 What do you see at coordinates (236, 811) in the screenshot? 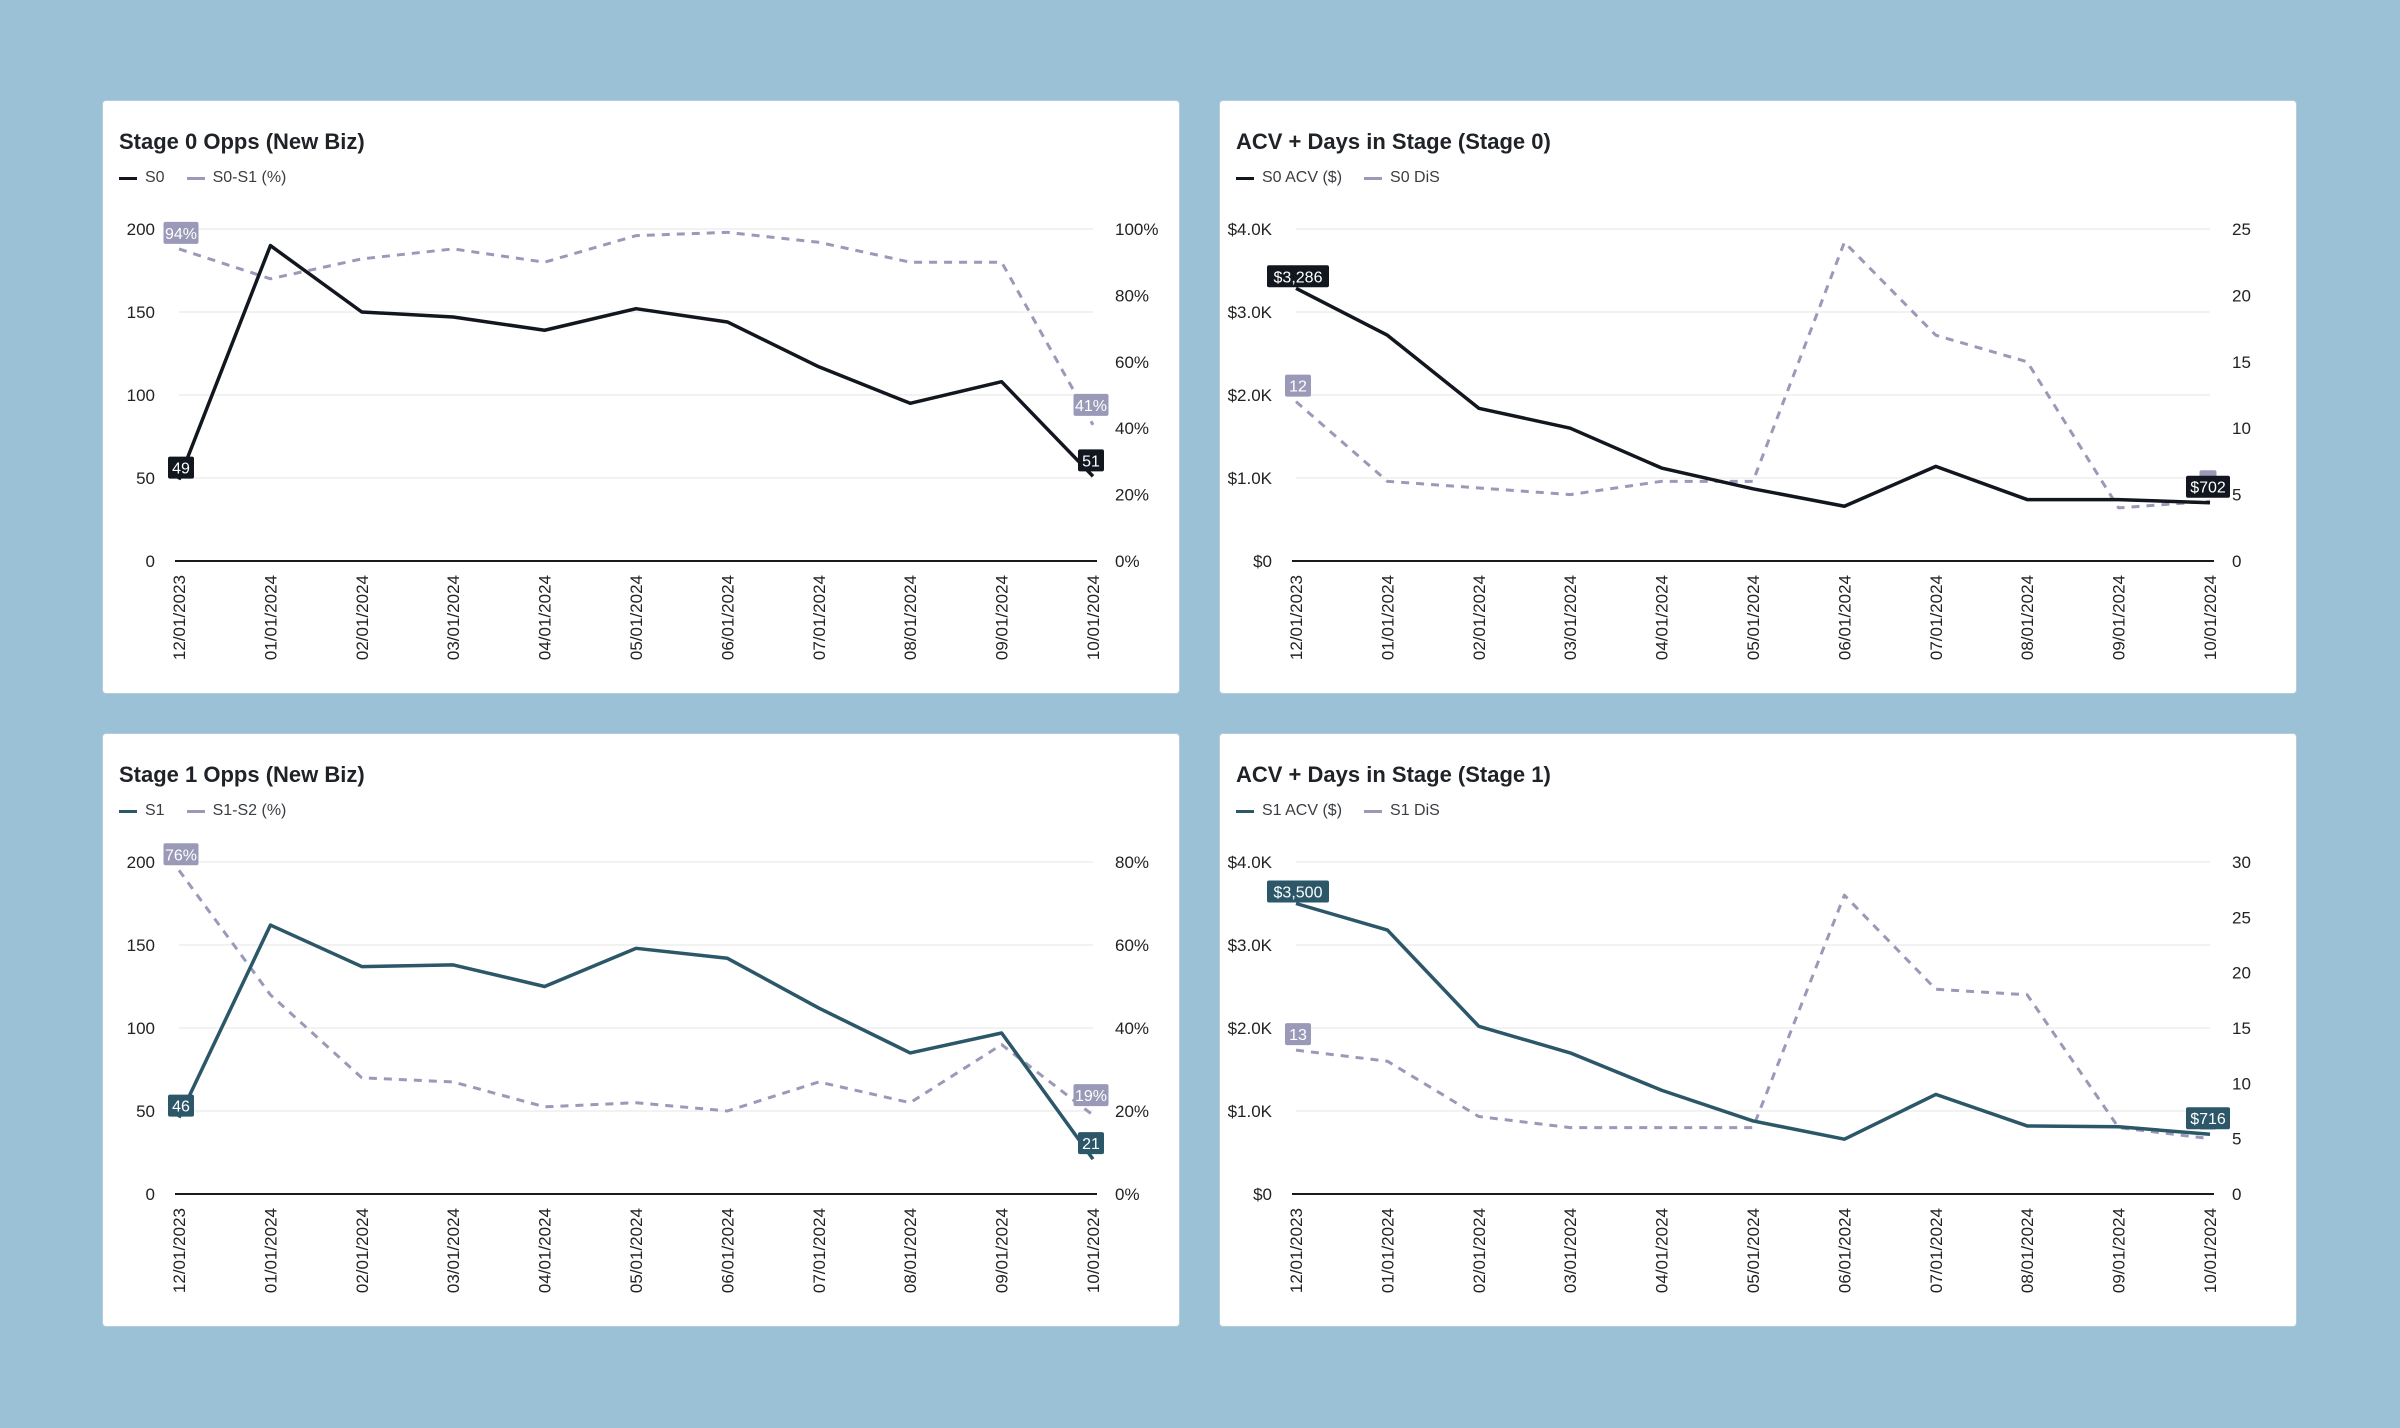
I see `legend-item-s1-s2: S1-S2 (%)` at bounding box center [236, 811].